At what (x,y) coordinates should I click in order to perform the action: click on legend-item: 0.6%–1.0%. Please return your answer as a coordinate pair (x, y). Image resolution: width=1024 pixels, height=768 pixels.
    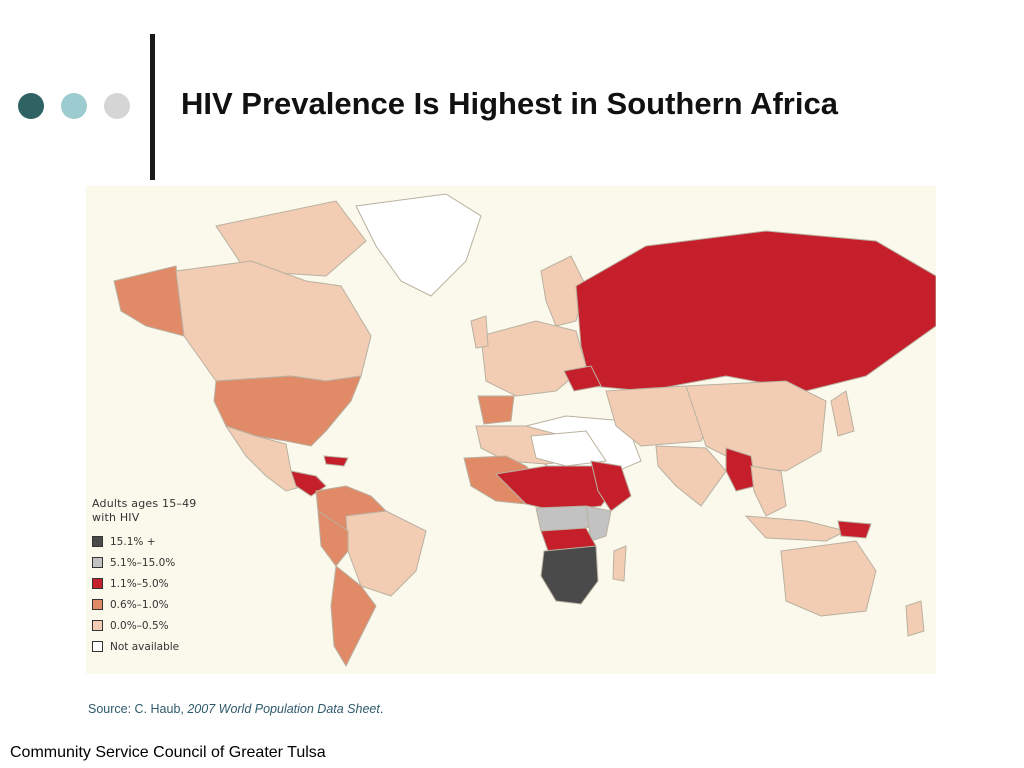
    Looking at the image, I should click on (151, 604).